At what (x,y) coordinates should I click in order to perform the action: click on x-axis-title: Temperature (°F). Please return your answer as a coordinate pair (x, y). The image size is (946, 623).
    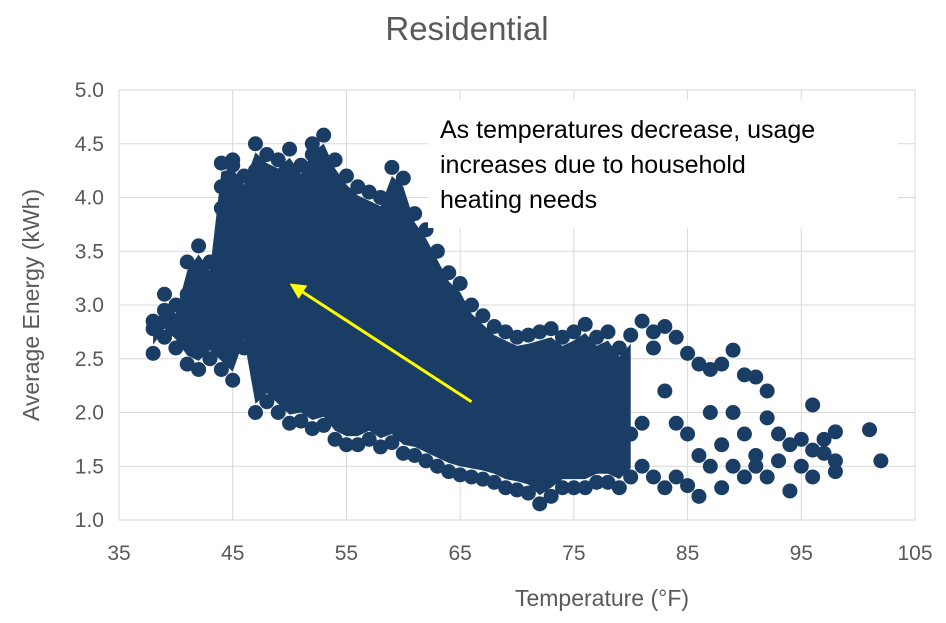
    Looking at the image, I should click on (602, 598).